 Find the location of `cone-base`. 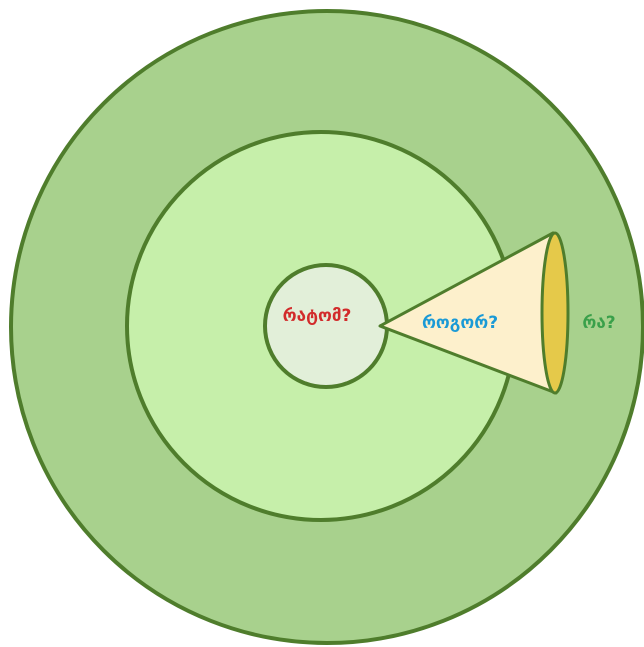

cone-base is located at coordinates (555, 313).